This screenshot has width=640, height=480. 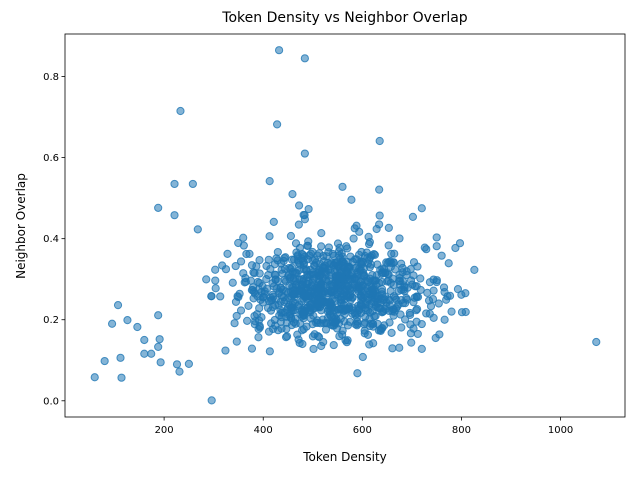 What do you see at coordinates (51, 401) in the screenshot?
I see `y-tick-label: 0.0` at bounding box center [51, 401].